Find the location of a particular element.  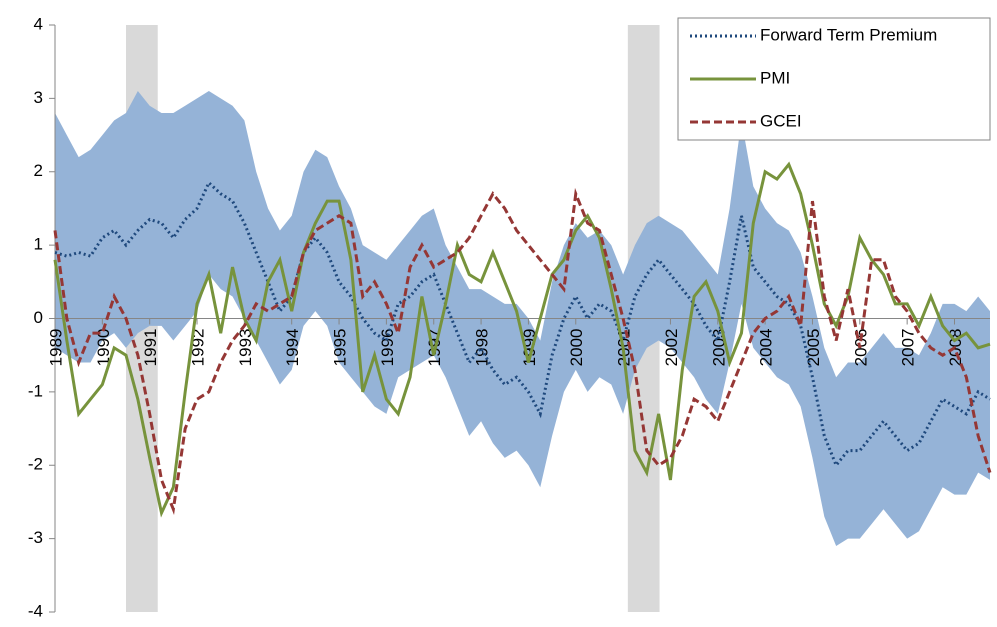

legend-label: GCEI is located at coordinates (781, 120).